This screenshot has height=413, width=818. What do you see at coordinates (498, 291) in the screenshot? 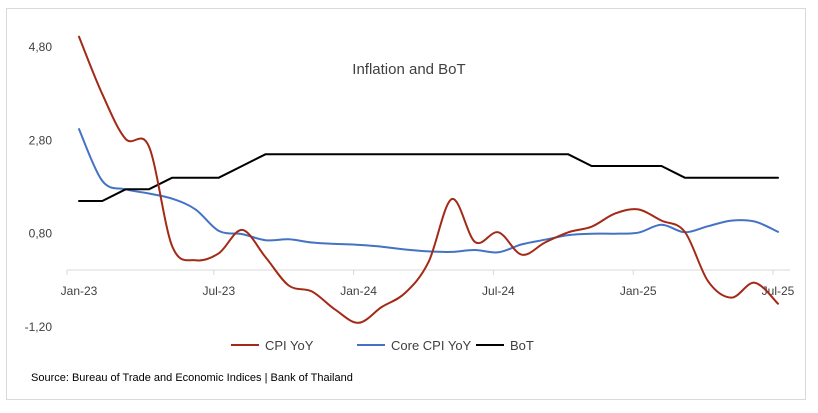
I see `x-tick-label: Jul-24` at bounding box center [498, 291].